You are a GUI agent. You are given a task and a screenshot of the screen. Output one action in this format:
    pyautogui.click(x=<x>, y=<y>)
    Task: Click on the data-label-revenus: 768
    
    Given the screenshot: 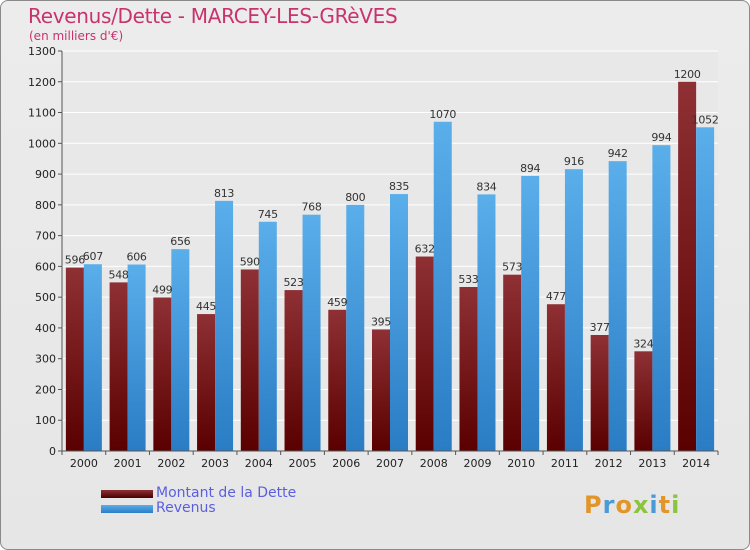 What is the action you would take?
    pyautogui.click(x=311, y=207)
    